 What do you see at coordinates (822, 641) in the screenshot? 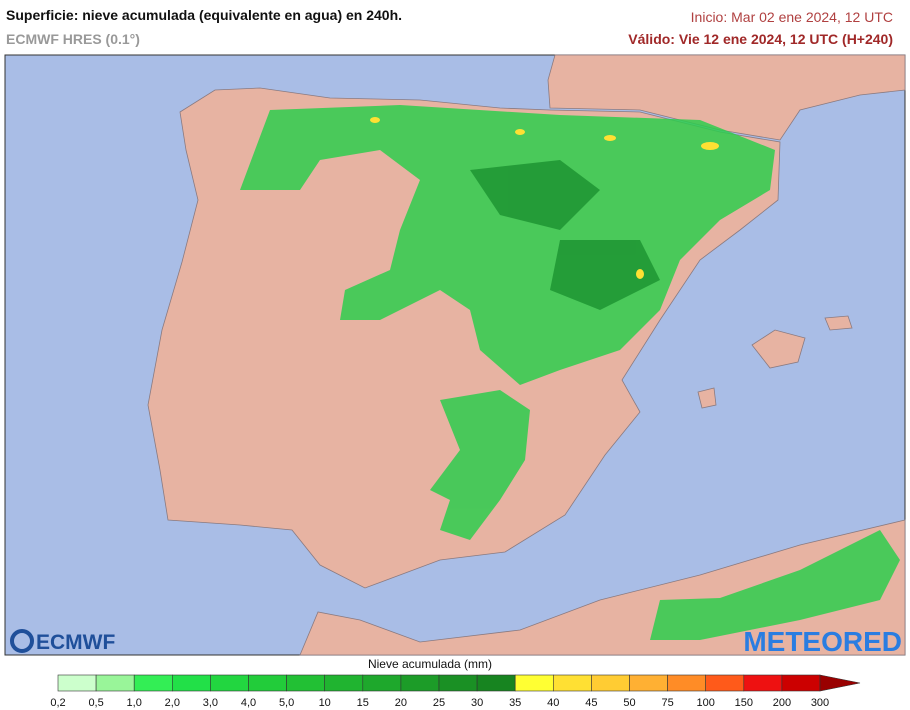
I see `meteored-logo: METEORED` at bounding box center [822, 641].